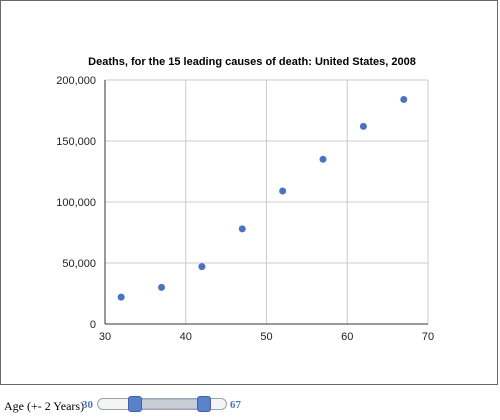 The width and height of the screenshot is (500, 420). Describe the element at coordinates (204, 404) in the screenshot. I see `range-slider-max-thumb` at that location.